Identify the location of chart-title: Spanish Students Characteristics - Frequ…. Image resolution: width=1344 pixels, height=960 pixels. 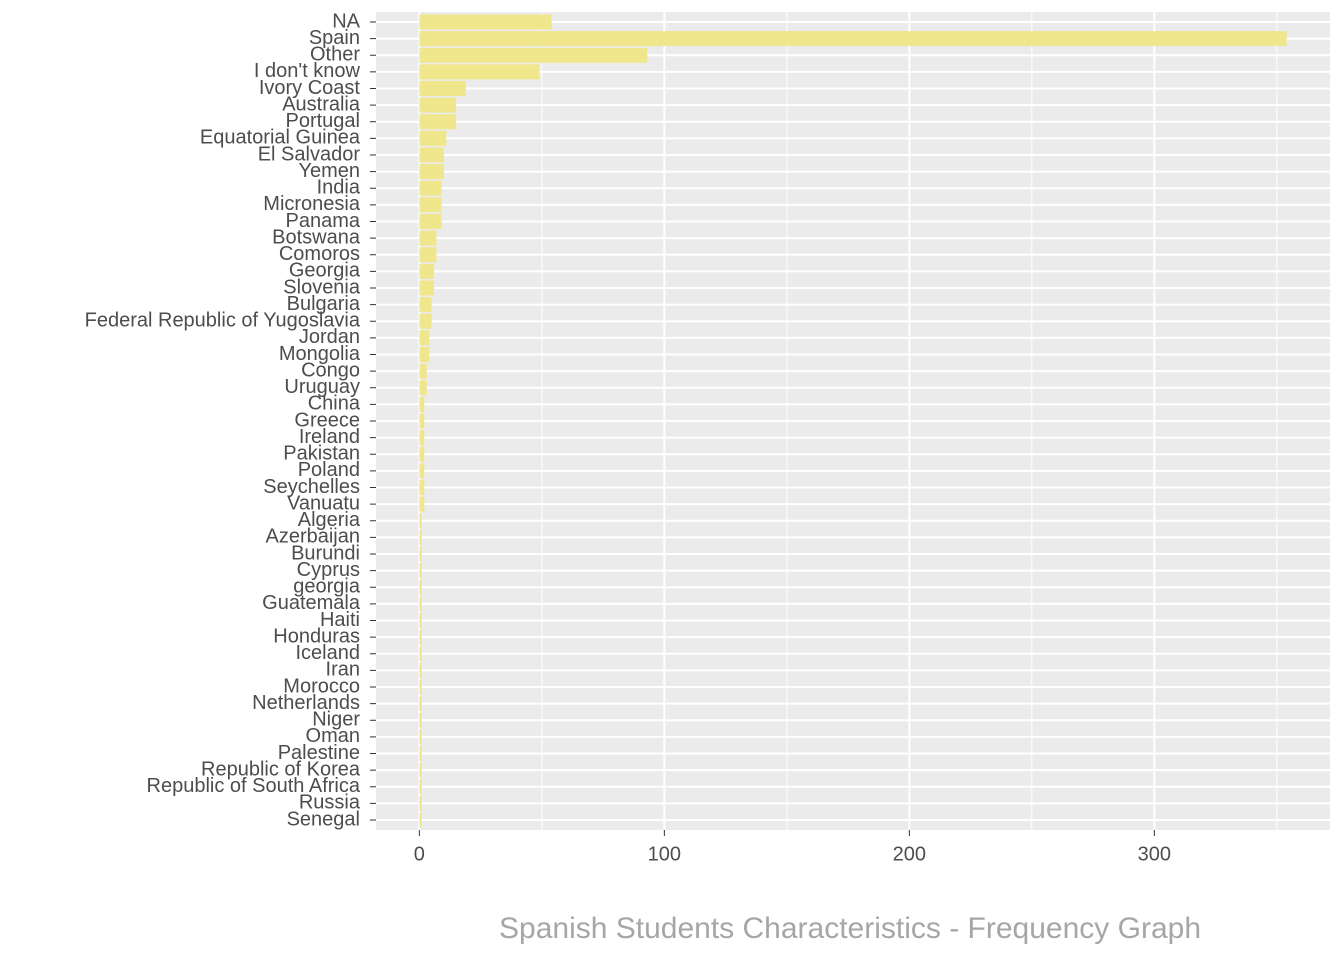
(850, 928).